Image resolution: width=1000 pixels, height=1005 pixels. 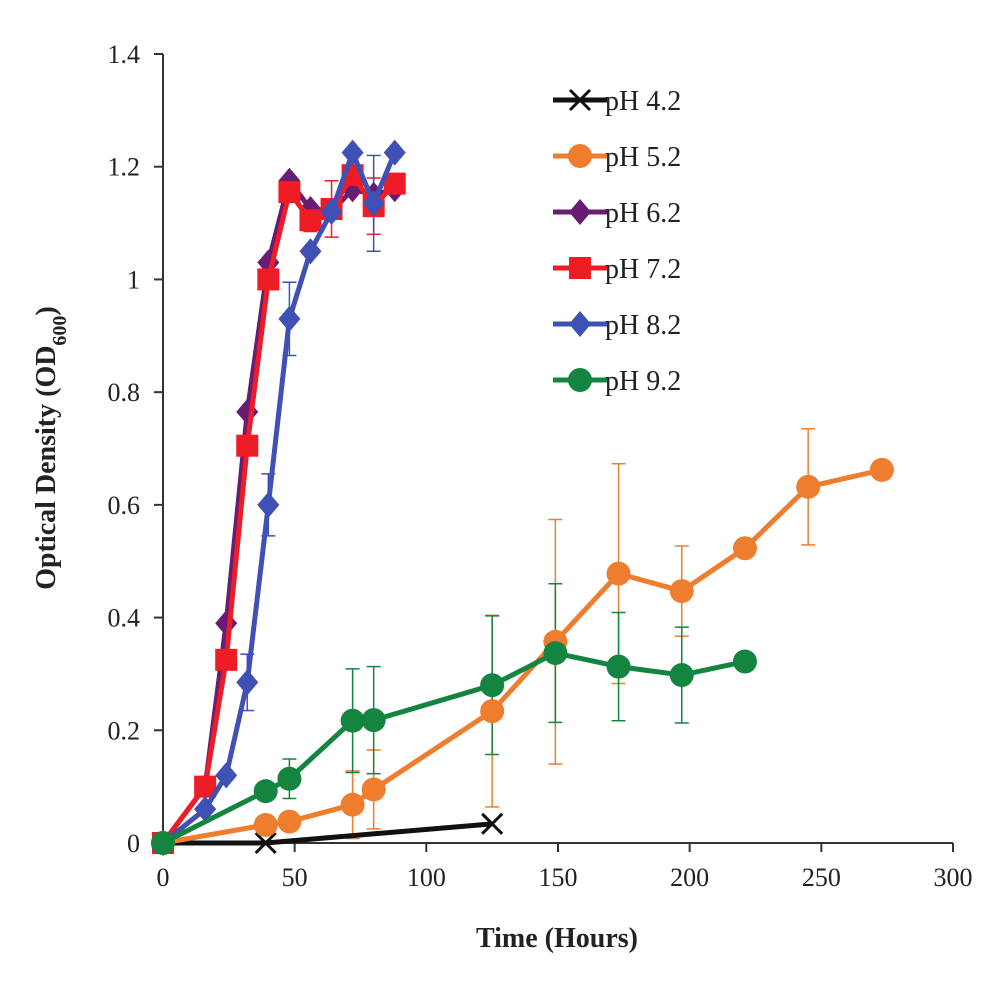 I want to click on legend-label: pH 8.2, so click(x=643, y=325).